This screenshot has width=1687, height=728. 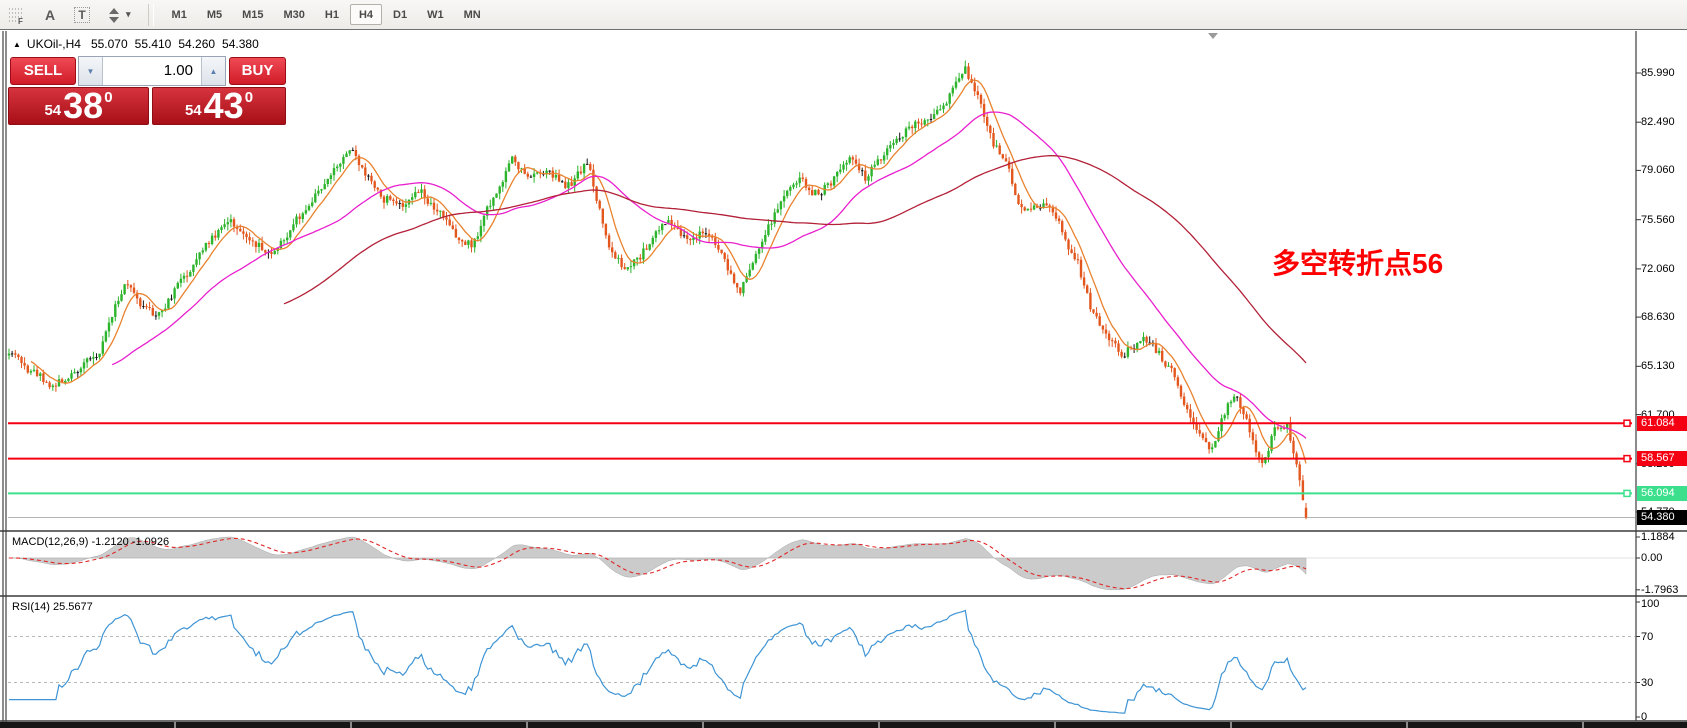 What do you see at coordinates (150, 14) in the screenshot?
I see `toolbar-separator` at bounding box center [150, 14].